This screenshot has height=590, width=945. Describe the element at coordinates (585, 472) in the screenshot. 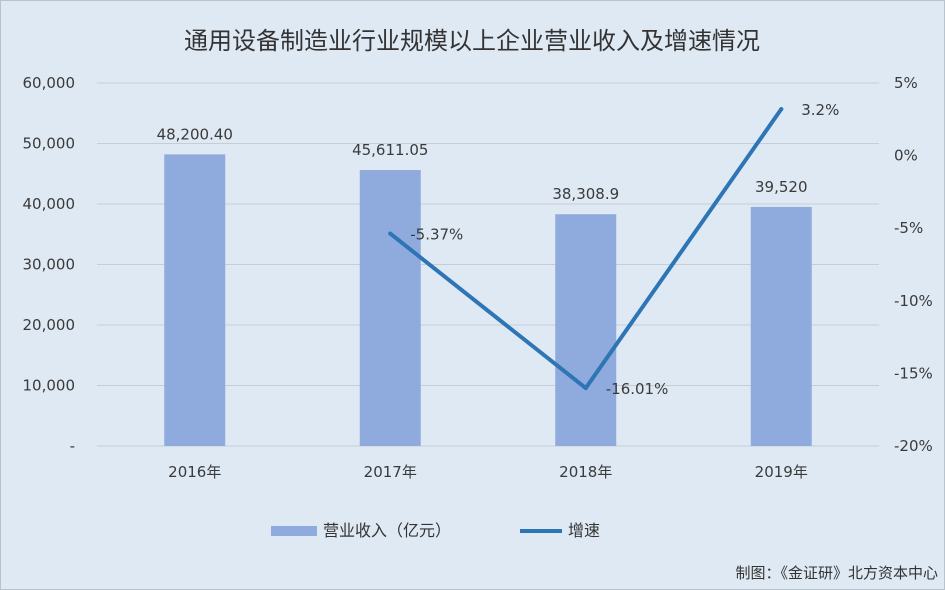

I see `x-tick-label: 2018年` at that location.